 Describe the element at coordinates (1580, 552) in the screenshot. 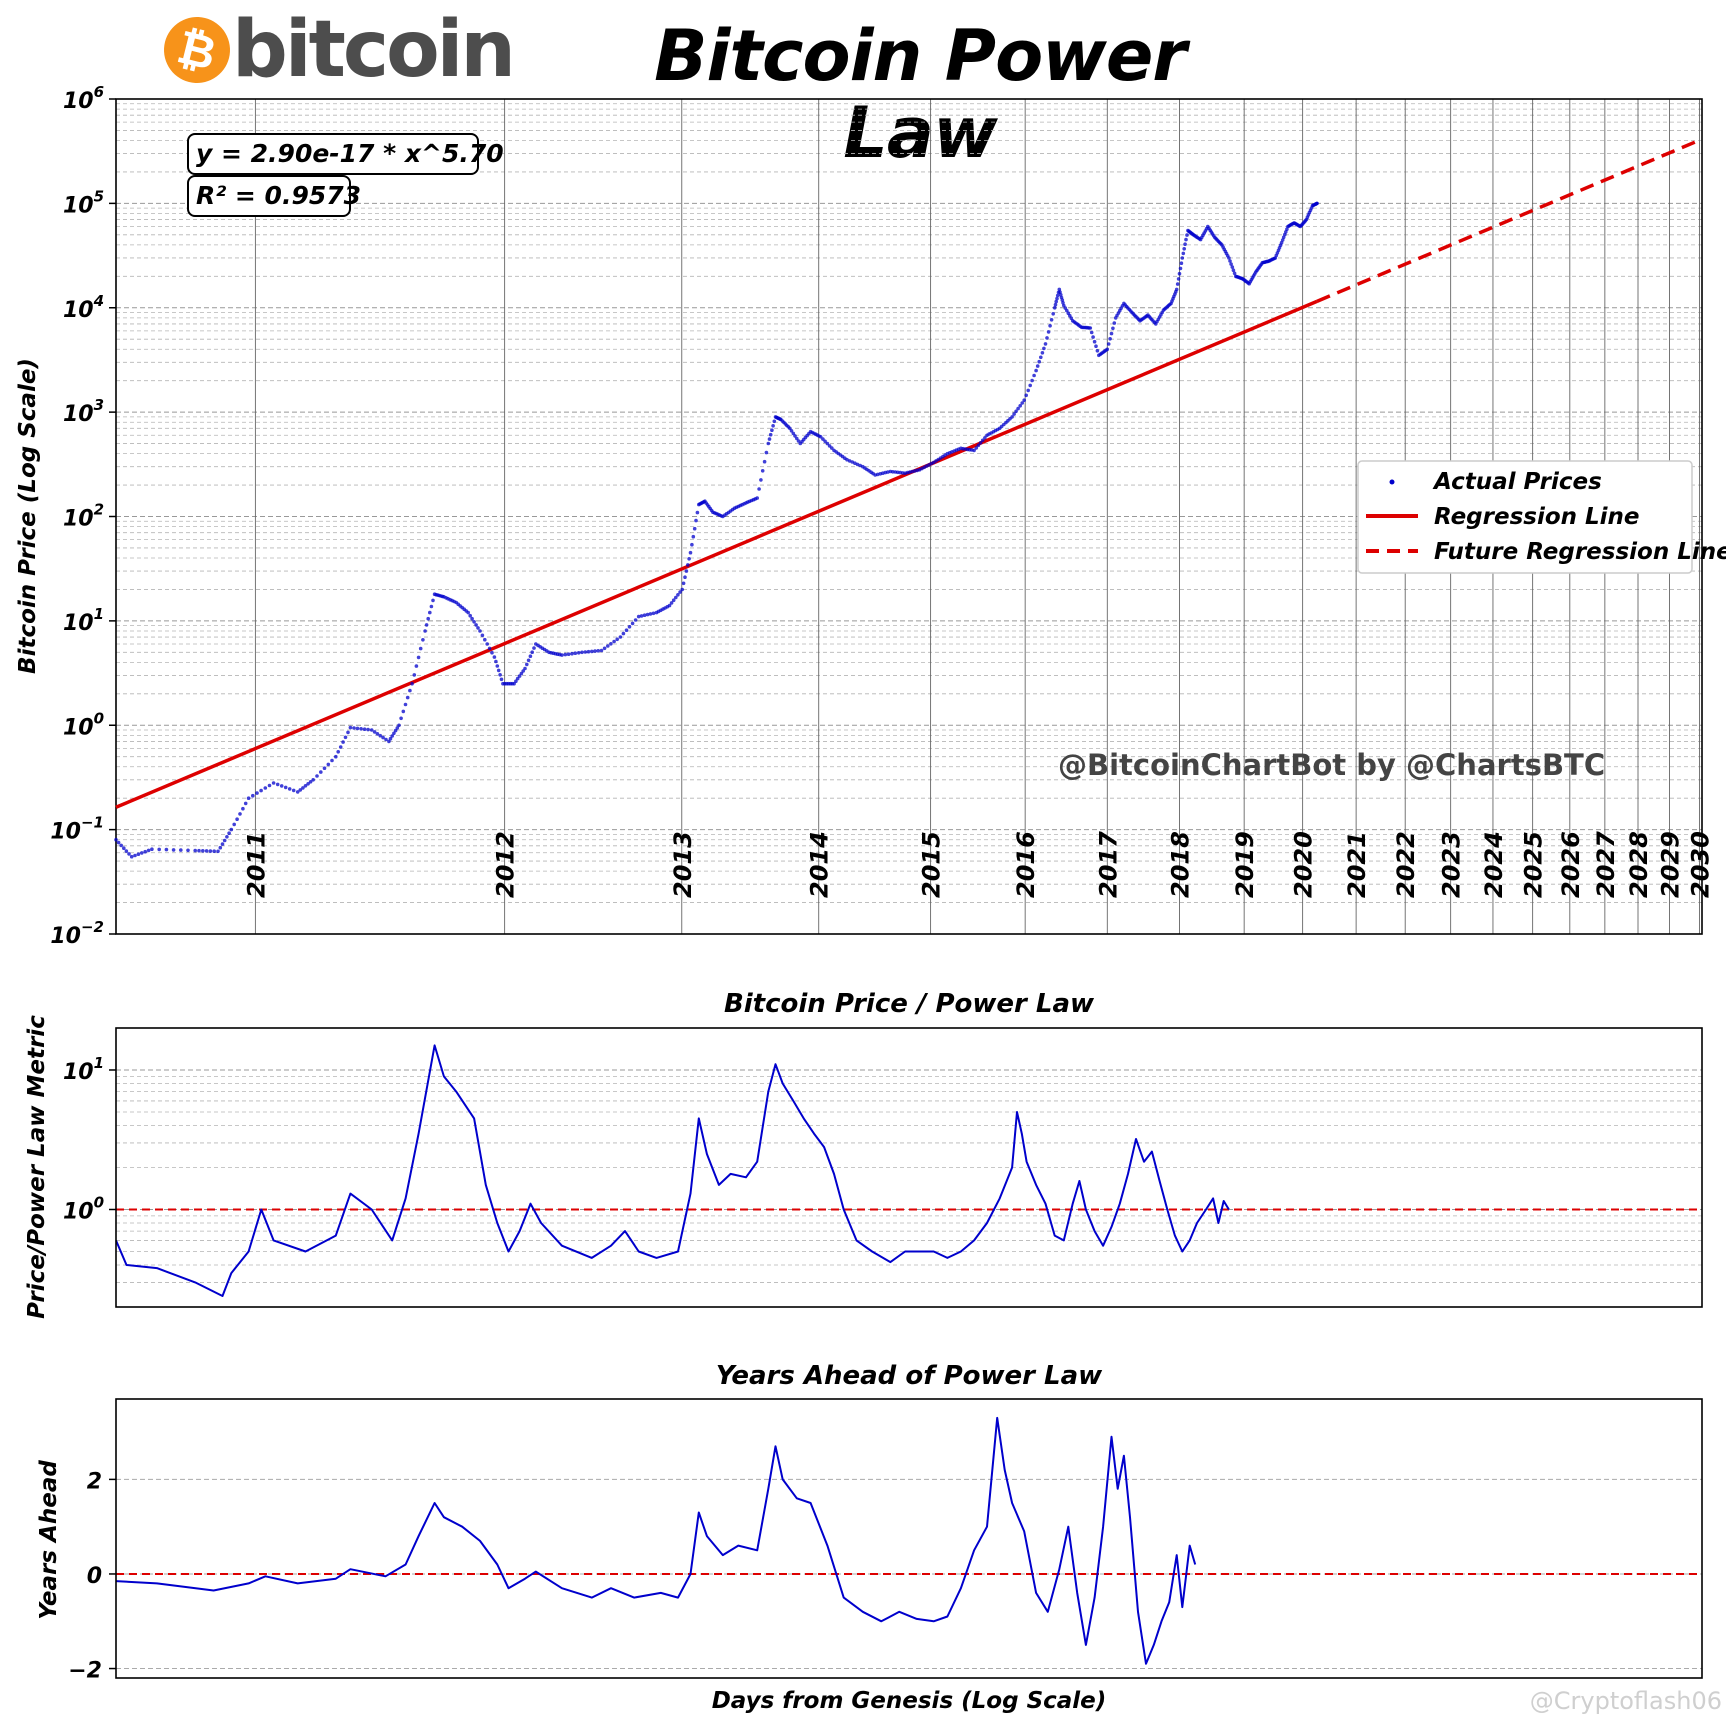

I see `legend-label: Future Regression Line` at that location.